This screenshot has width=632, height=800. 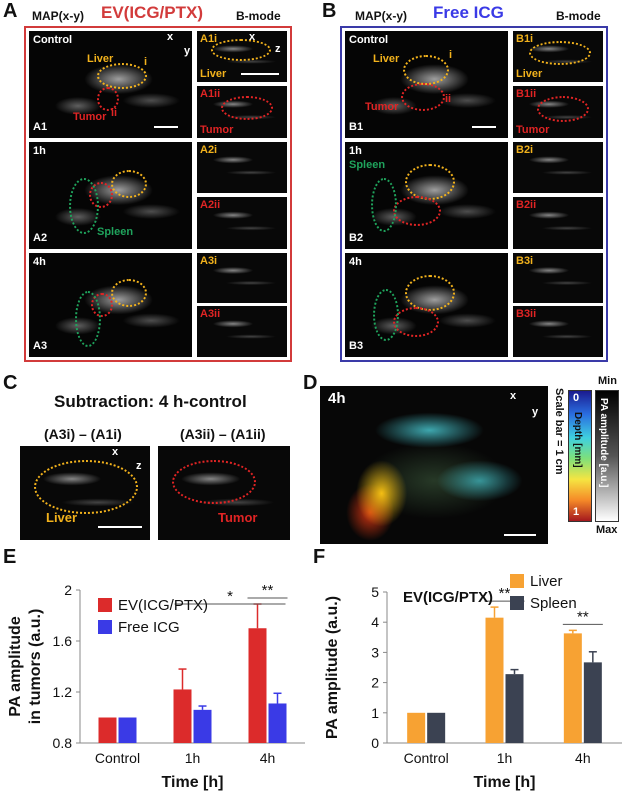 I want to click on image-id: A3, so click(x=40, y=346).